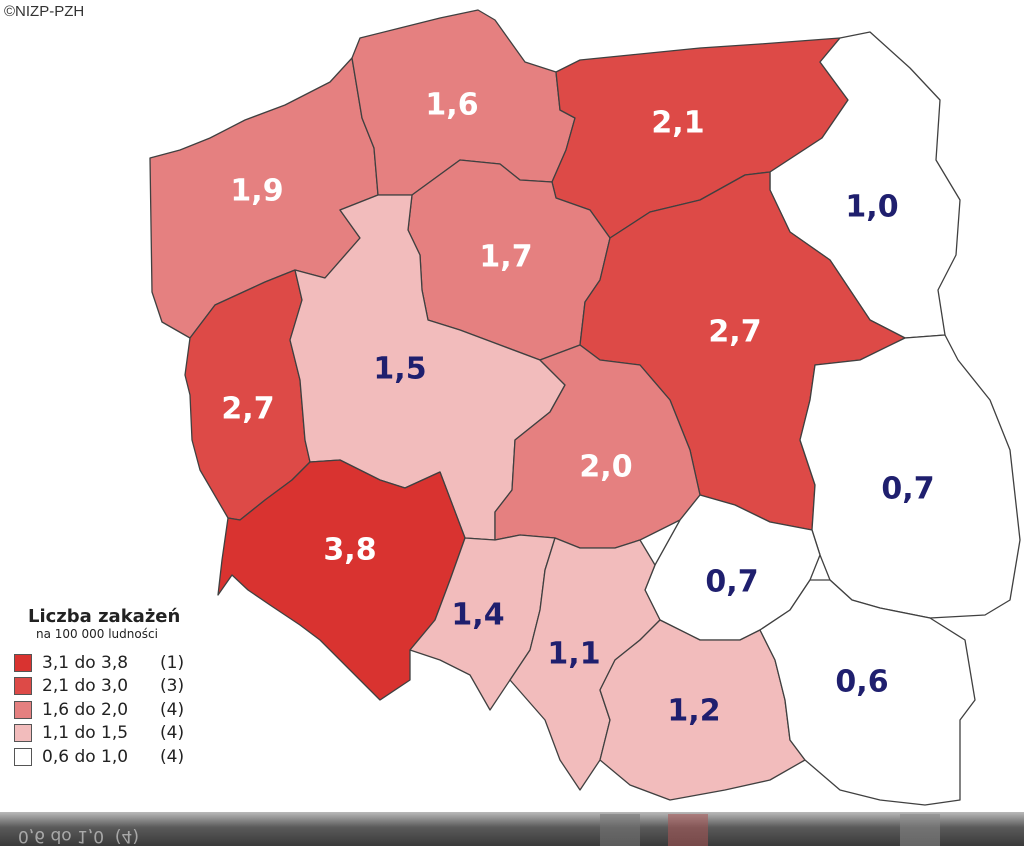 This screenshot has width=1024, height=846. What do you see at coordinates (399, 369) in the screenshot?
I see `region-label-wielkopolskie: 1,5` at bounding box center [399, 369].